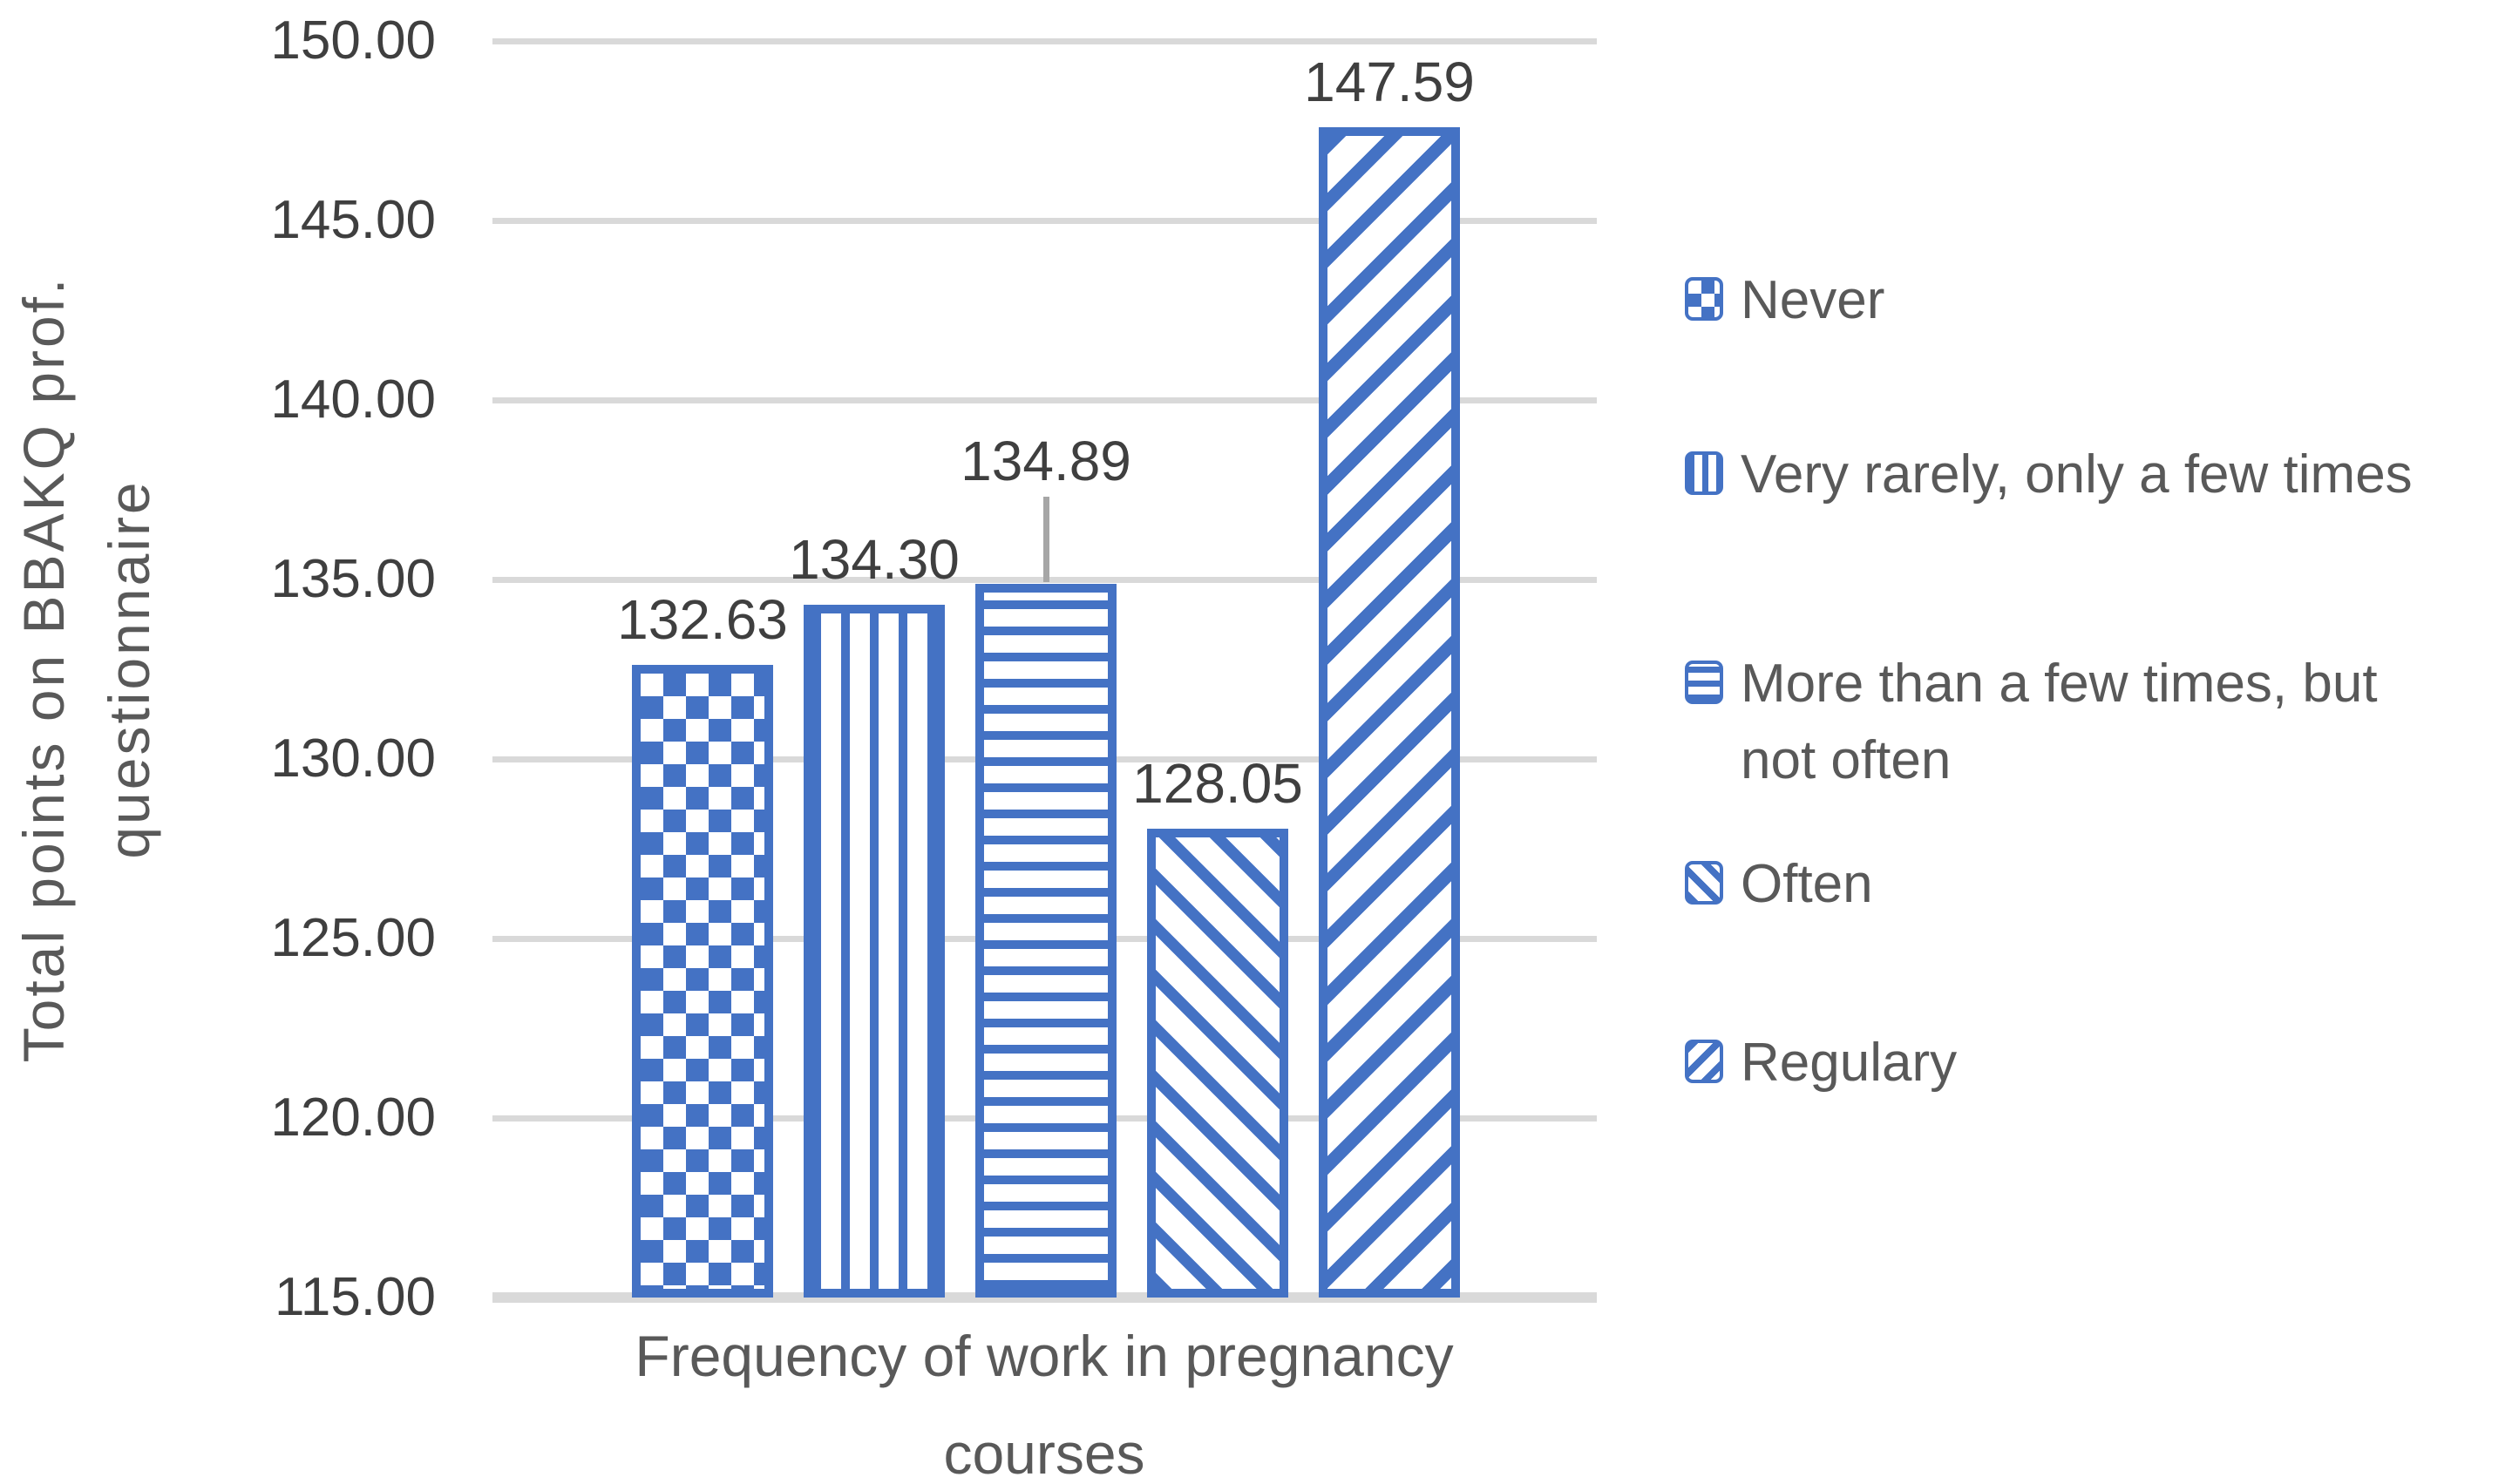 This screenshot has height=1484, width=2512. What do you see at coordinates (353, 938) in the screenshot?
I see `y-tick-label-125.00: 125.00` at bounding box center [353, 938].